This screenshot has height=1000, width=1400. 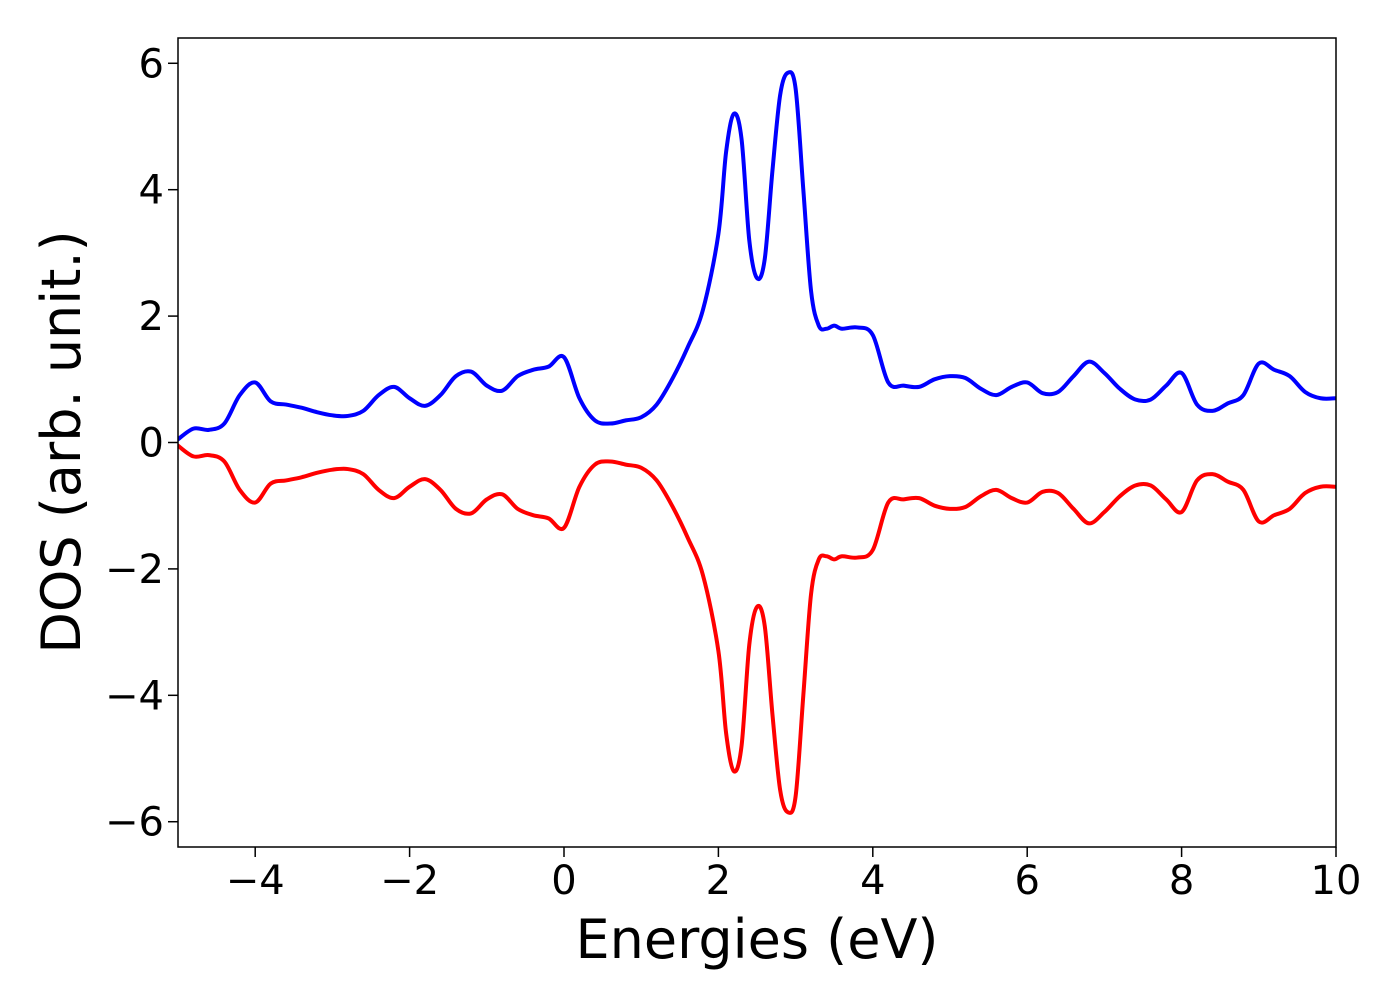 What do you see at coordinates (255, 881) in the screenshot?
I see `x-tick-label: −4` at bounding box center [255, 881].